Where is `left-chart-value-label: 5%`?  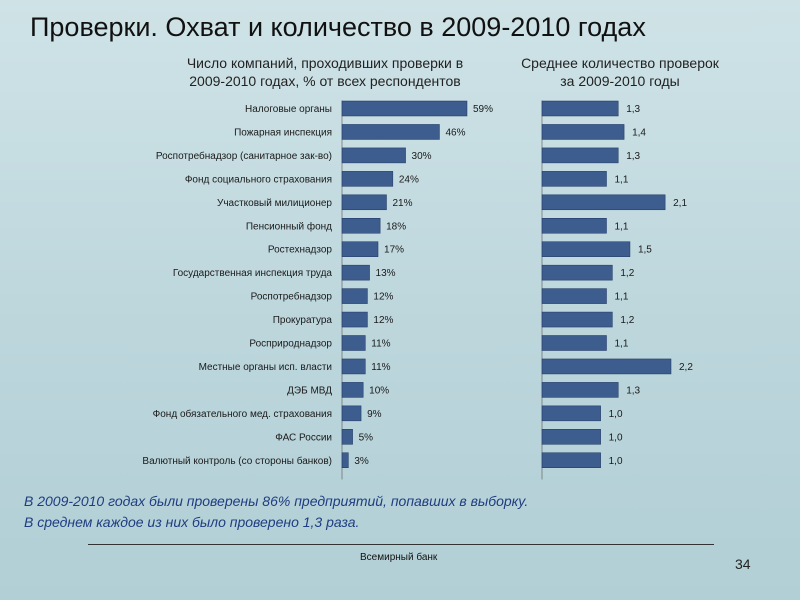 left-chart-value-label: 5% is located at coordinates (366, 437).